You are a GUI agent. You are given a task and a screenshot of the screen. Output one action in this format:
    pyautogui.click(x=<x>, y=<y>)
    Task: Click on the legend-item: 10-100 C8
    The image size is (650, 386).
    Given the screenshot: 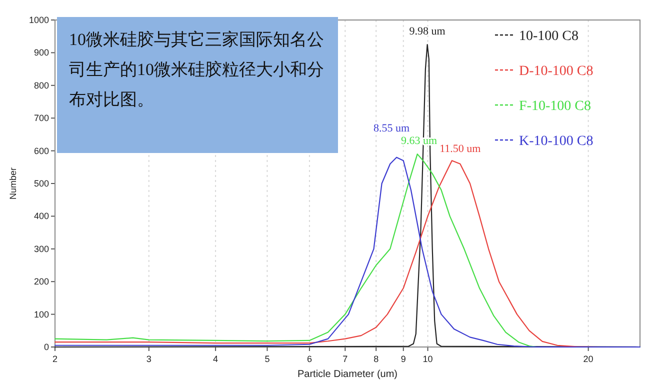 What is the action you would take?
    pyautogui.click(x=536, y=36)
    